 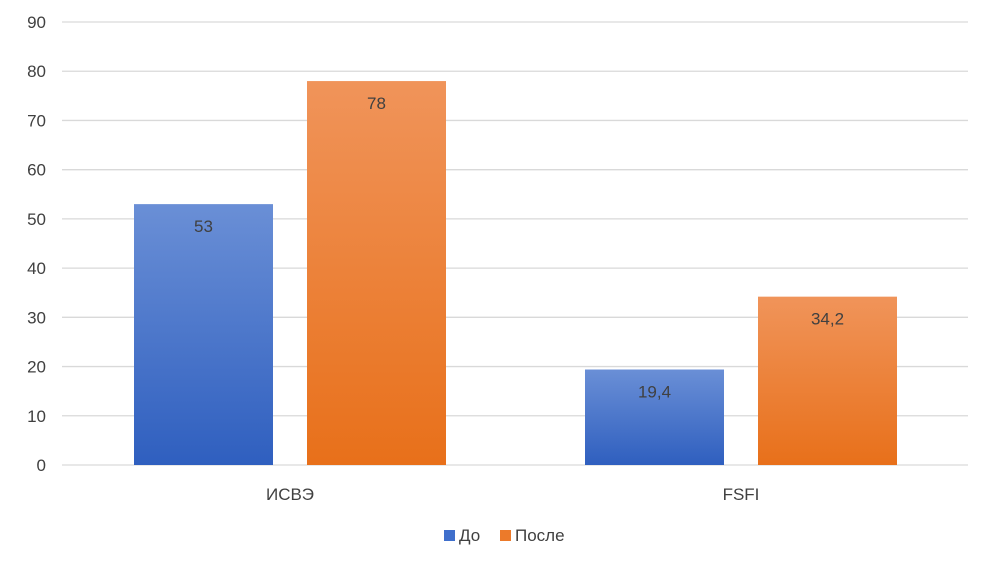 I want to click on legend-label: До, so click(x=469, y=535).